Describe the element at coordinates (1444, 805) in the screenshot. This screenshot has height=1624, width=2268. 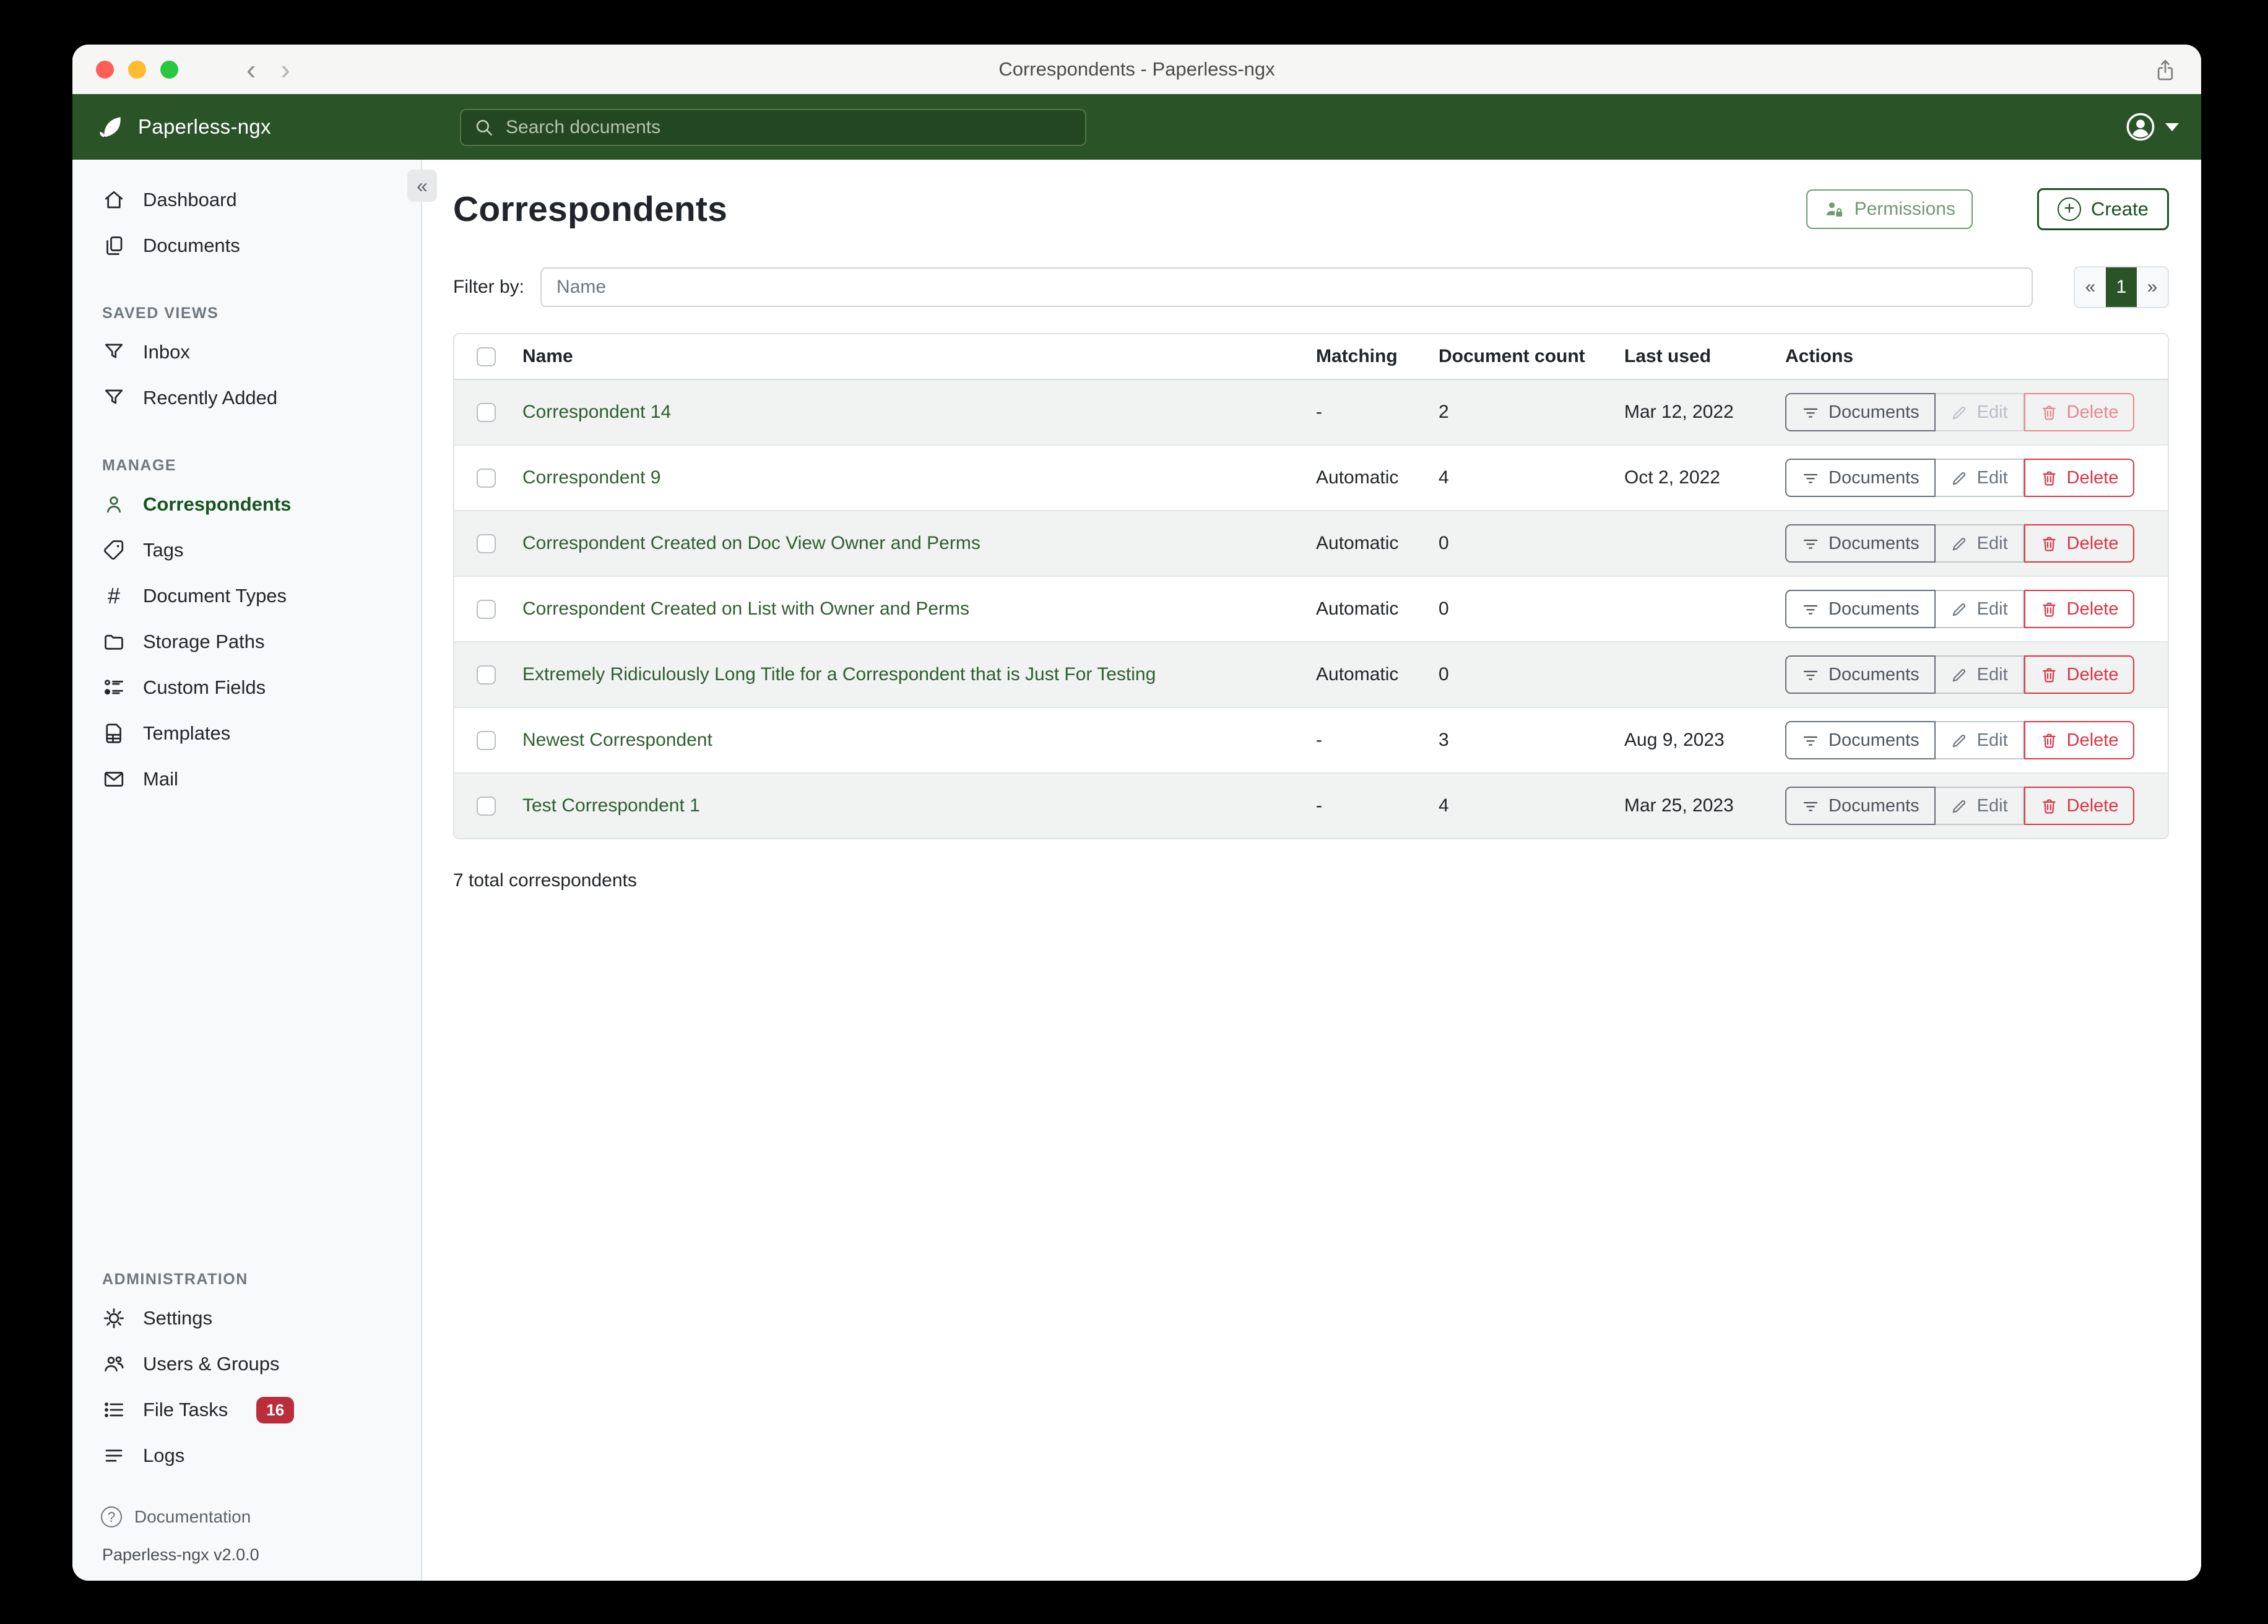
I see `count-cell: 4` at that location.